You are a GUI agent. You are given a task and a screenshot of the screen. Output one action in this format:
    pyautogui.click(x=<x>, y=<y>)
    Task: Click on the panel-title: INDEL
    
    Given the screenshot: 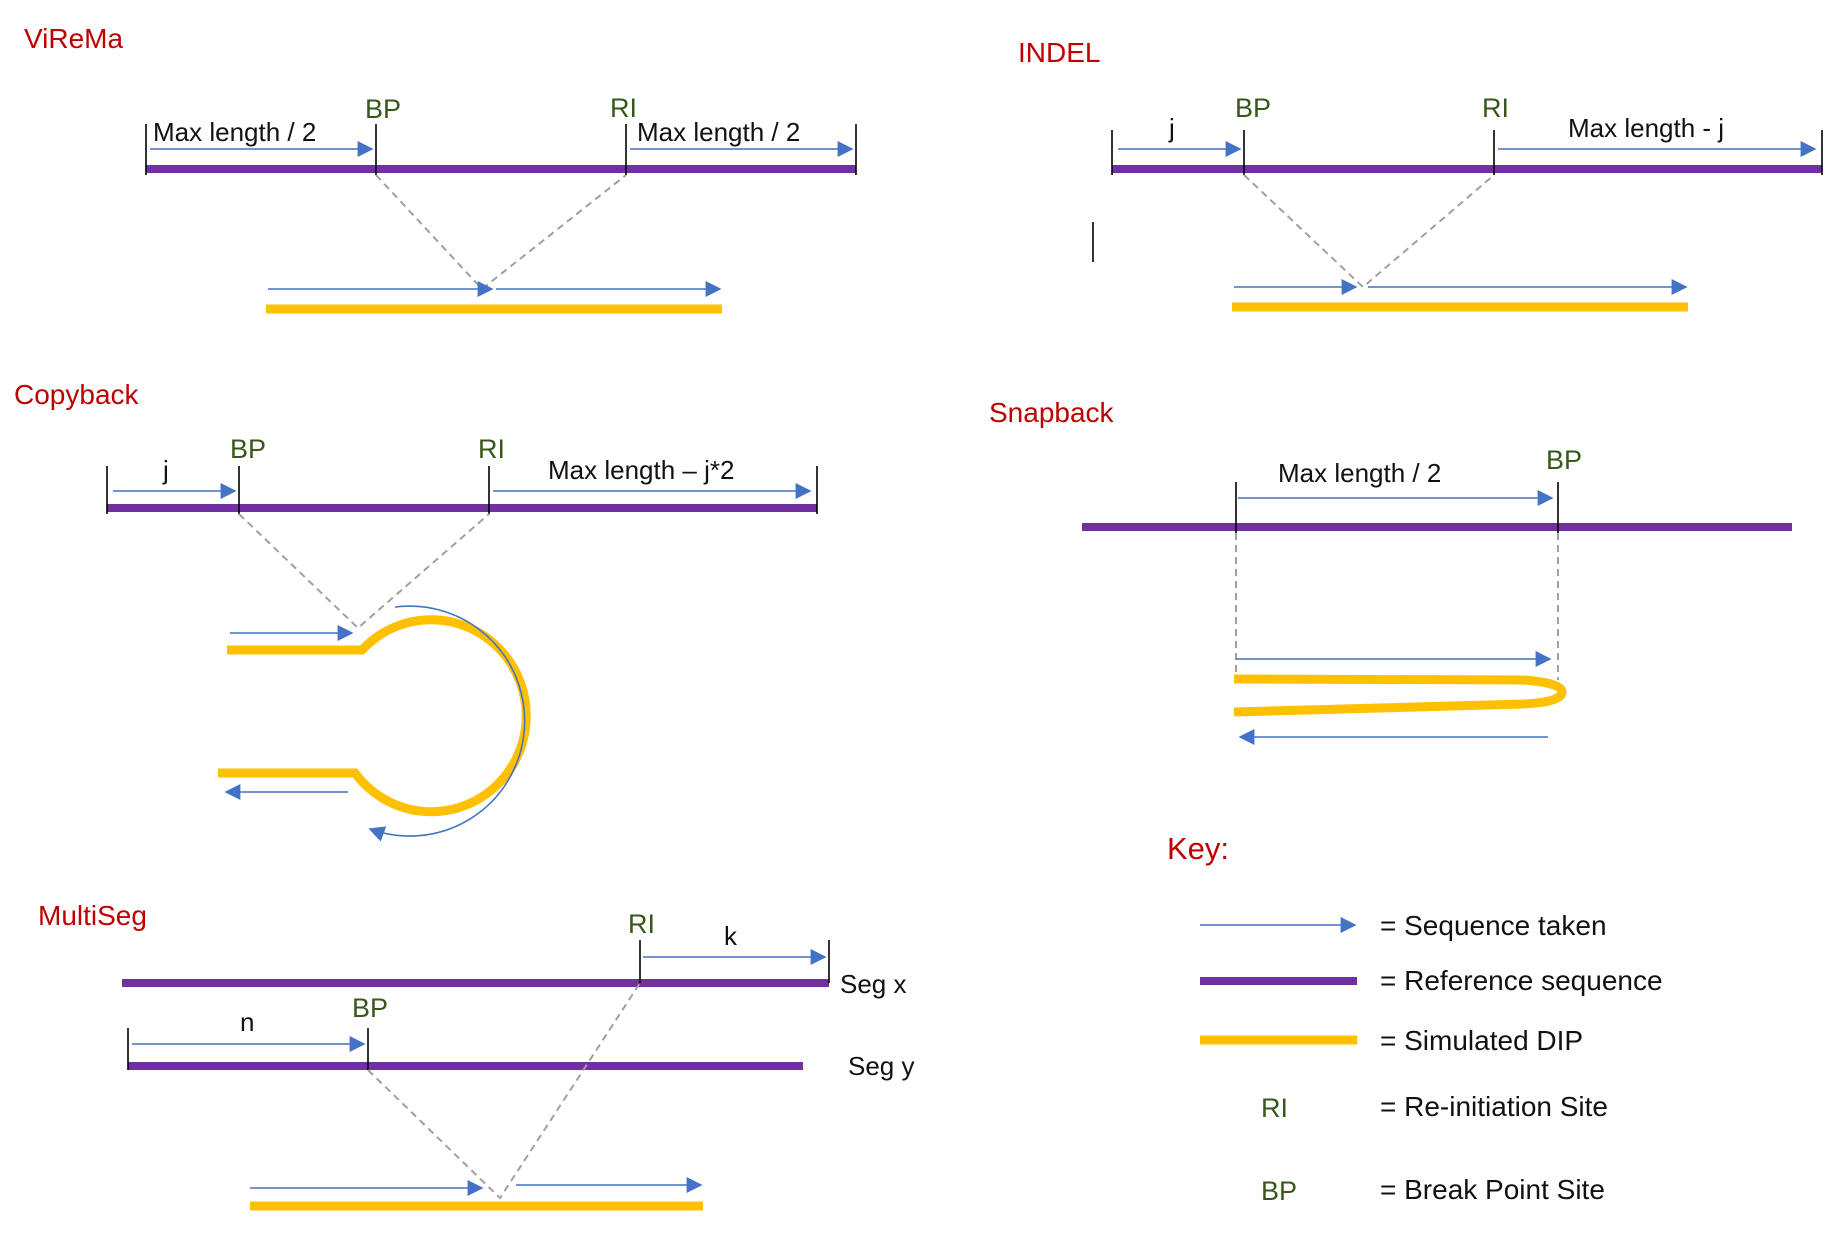 What is the action you would take?
    pyautogui.click(x=1059, y=52)
    